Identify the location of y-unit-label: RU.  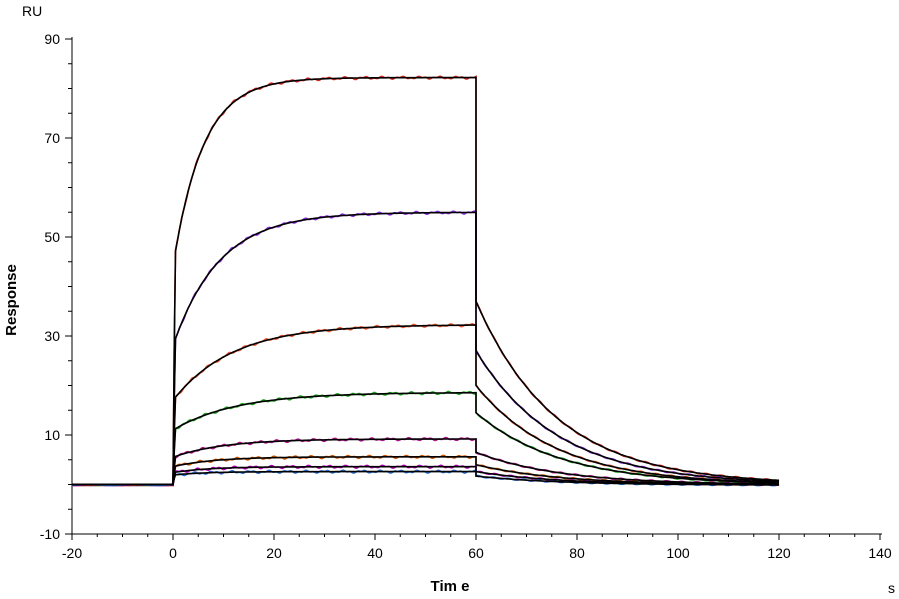
(32, 11).